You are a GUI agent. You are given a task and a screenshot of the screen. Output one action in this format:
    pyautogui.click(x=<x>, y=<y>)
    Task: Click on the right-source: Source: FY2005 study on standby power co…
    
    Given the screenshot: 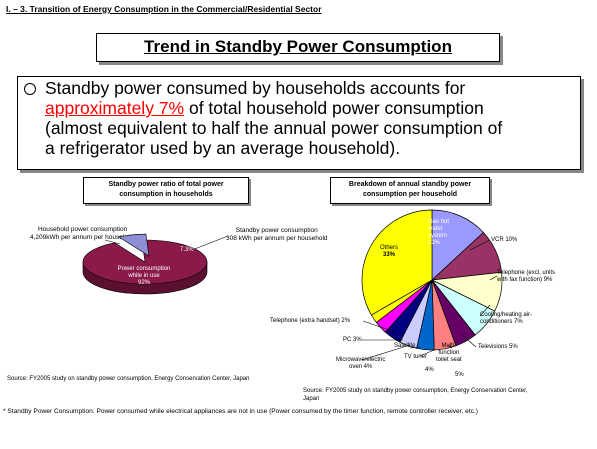 What is the action you would take?
    pyautogui.click(x=415, y=395)
    